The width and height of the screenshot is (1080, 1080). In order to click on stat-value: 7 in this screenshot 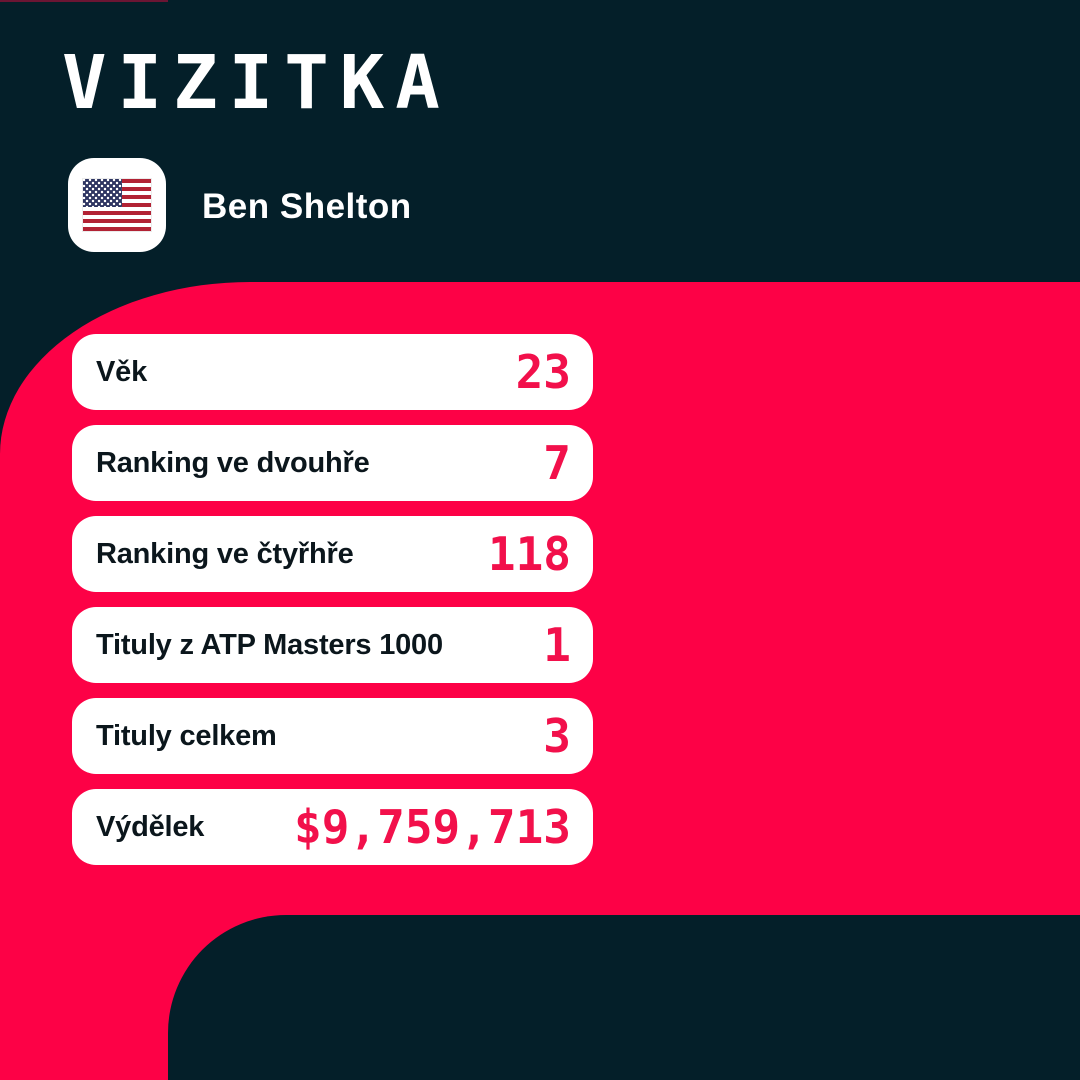, I will do `click(557, 463)`.